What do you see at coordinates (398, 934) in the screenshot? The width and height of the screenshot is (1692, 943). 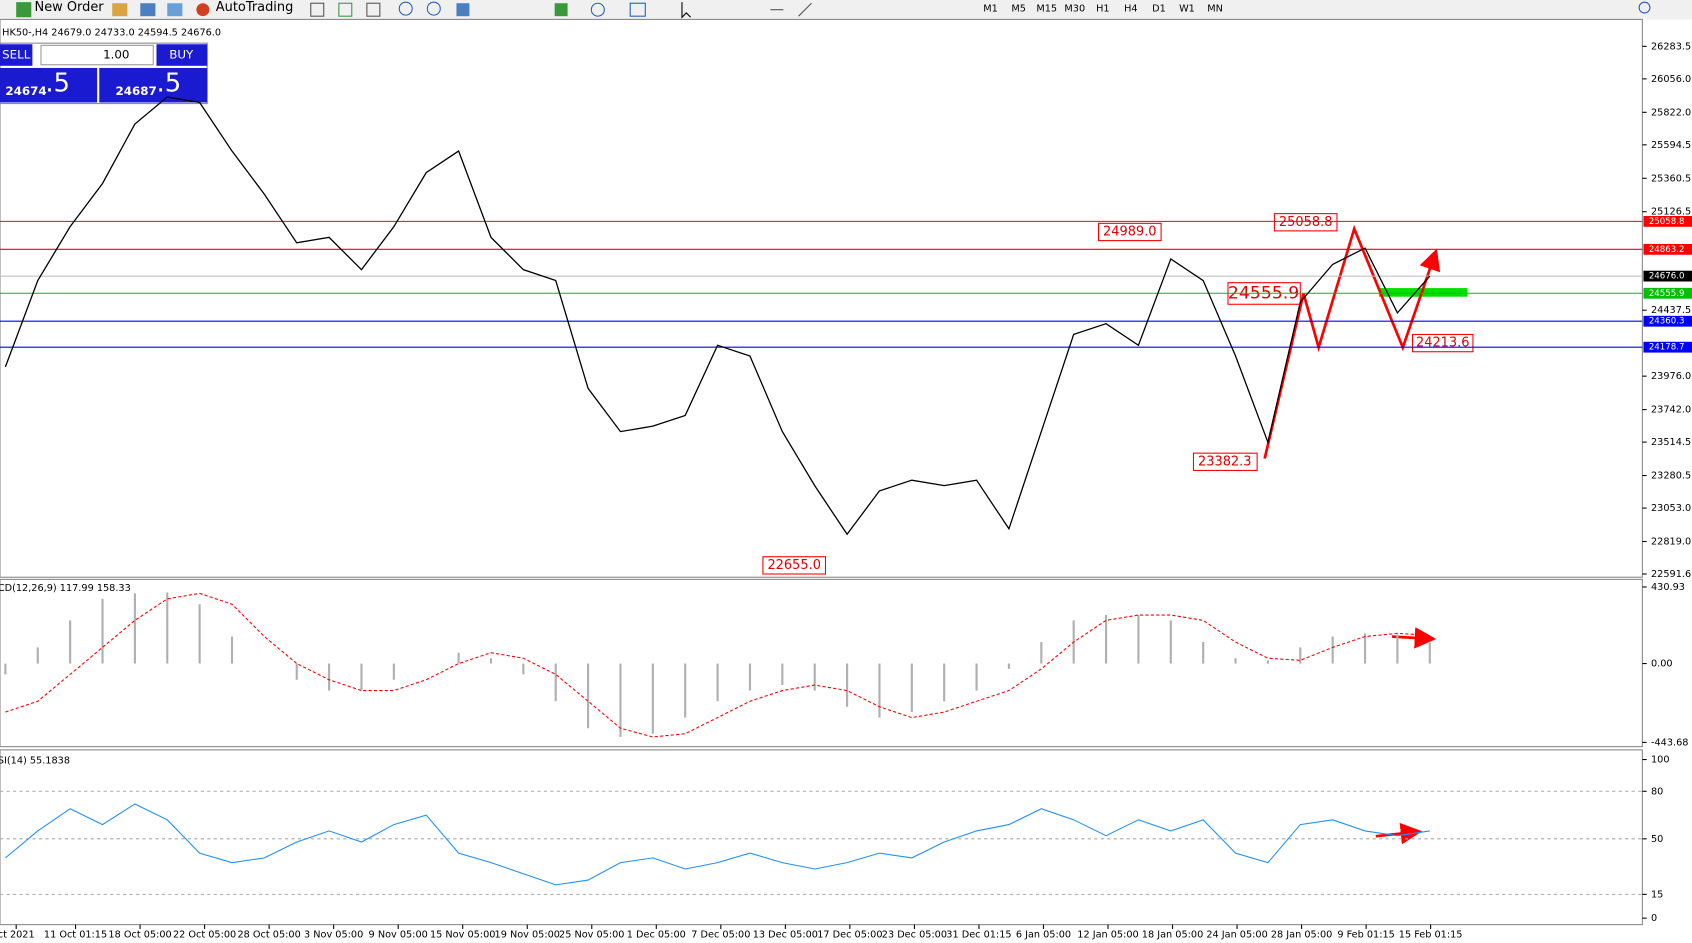 I see `x-tick-label: 9 Nov 05:00` at bounding box center [398, 934].